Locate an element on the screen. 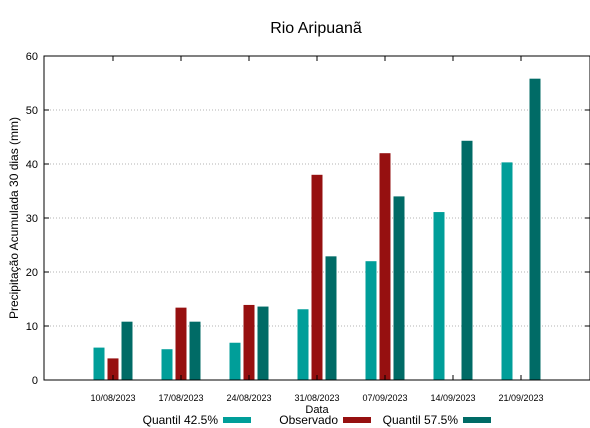 This screenshot has height=428, width=590. x-tick-label: 21/09/2023 is located at coordinates (520, 398).